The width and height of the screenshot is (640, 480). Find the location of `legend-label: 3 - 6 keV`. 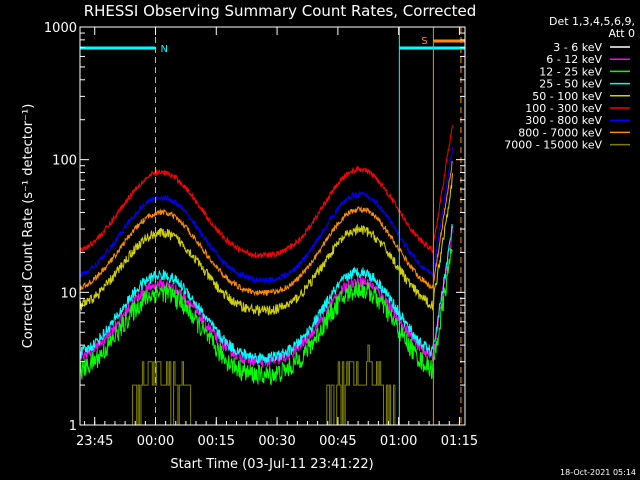

legend-label: 3 - 6 keV is located at coordinates (577, 47).